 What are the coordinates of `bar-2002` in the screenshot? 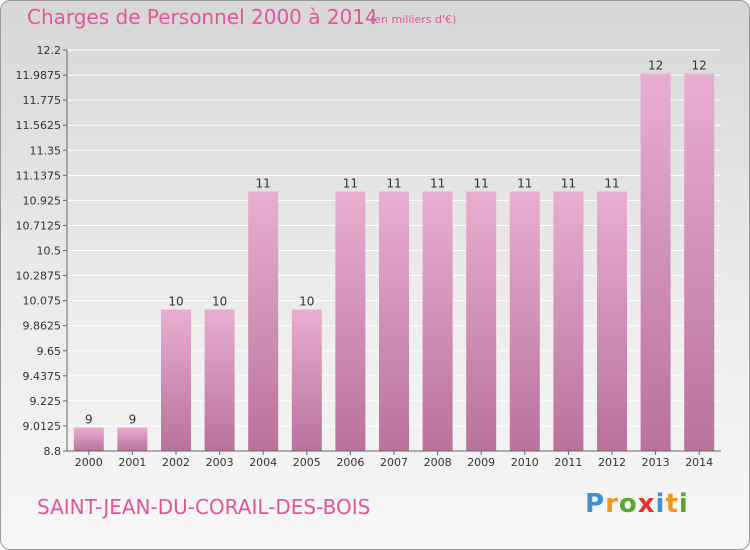 It's located at (176, 380).